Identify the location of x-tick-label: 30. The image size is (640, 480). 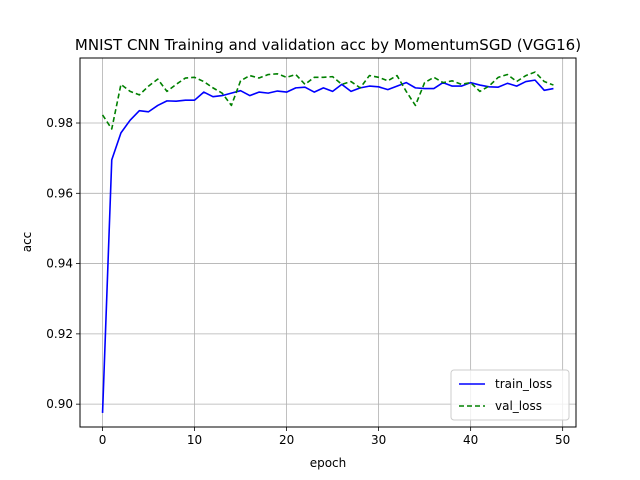
(378, 440).